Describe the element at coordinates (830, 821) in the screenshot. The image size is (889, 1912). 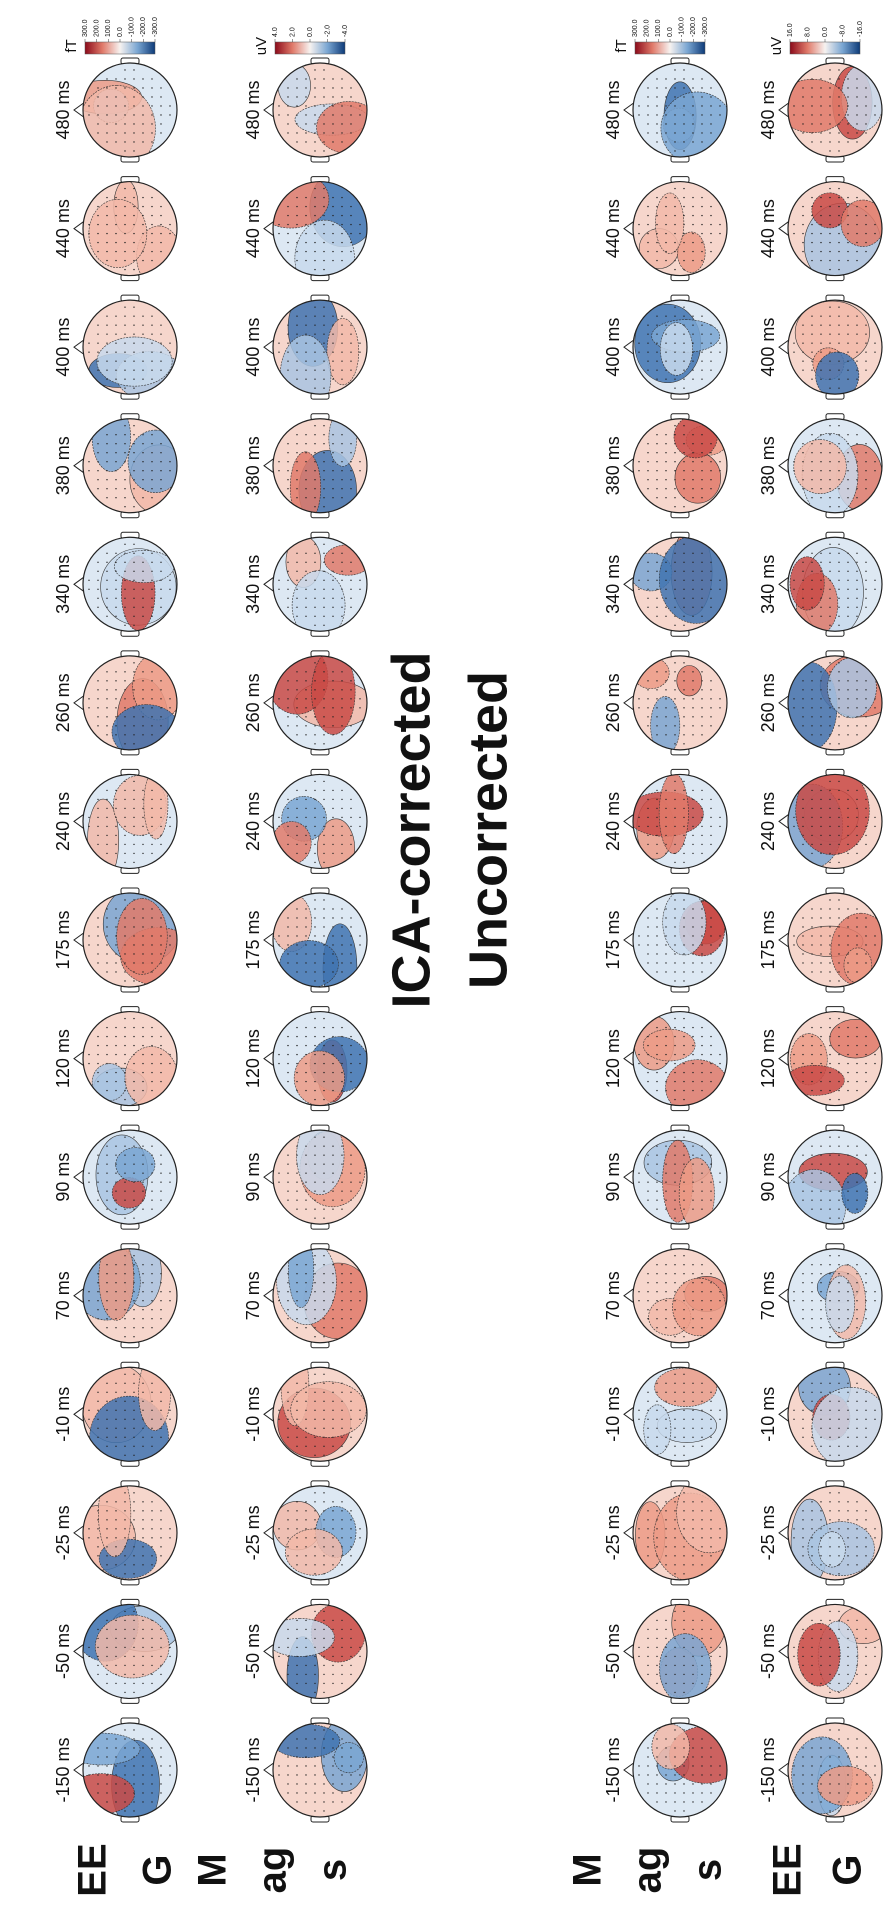
I see `topomap` at that location.